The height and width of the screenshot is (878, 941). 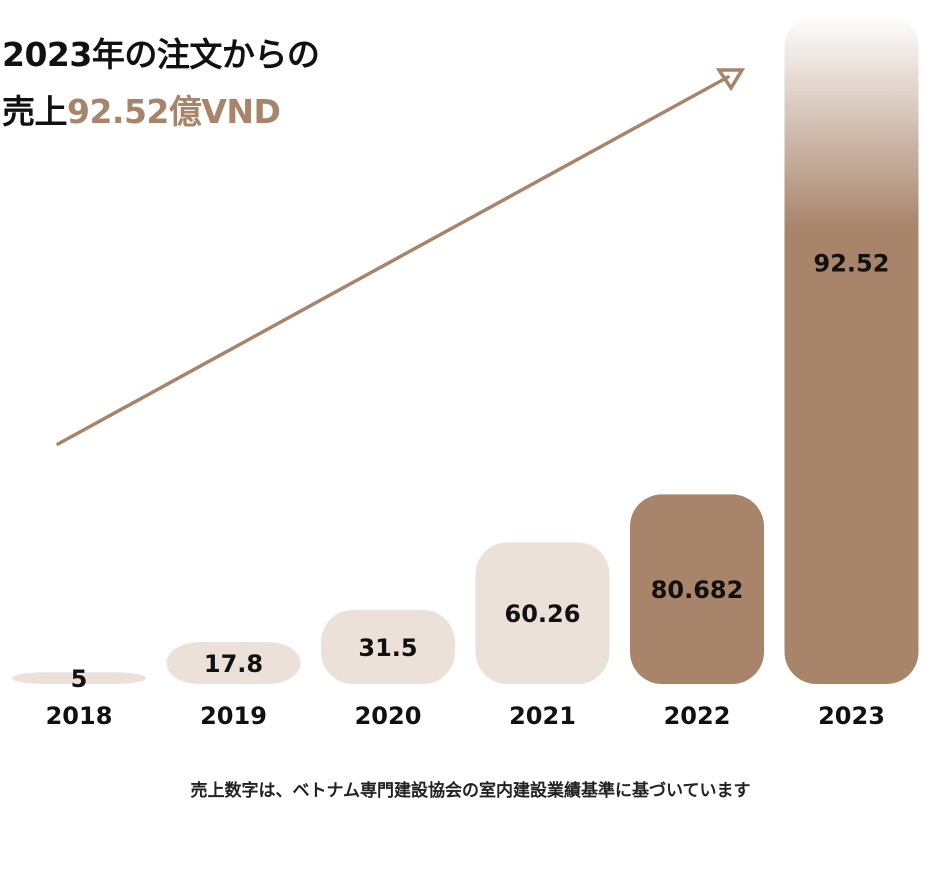 What do you see at coordinates (542, 716) in the screenshot?
I see `category-label-2021: 2021` at bounding box center [542, 716].